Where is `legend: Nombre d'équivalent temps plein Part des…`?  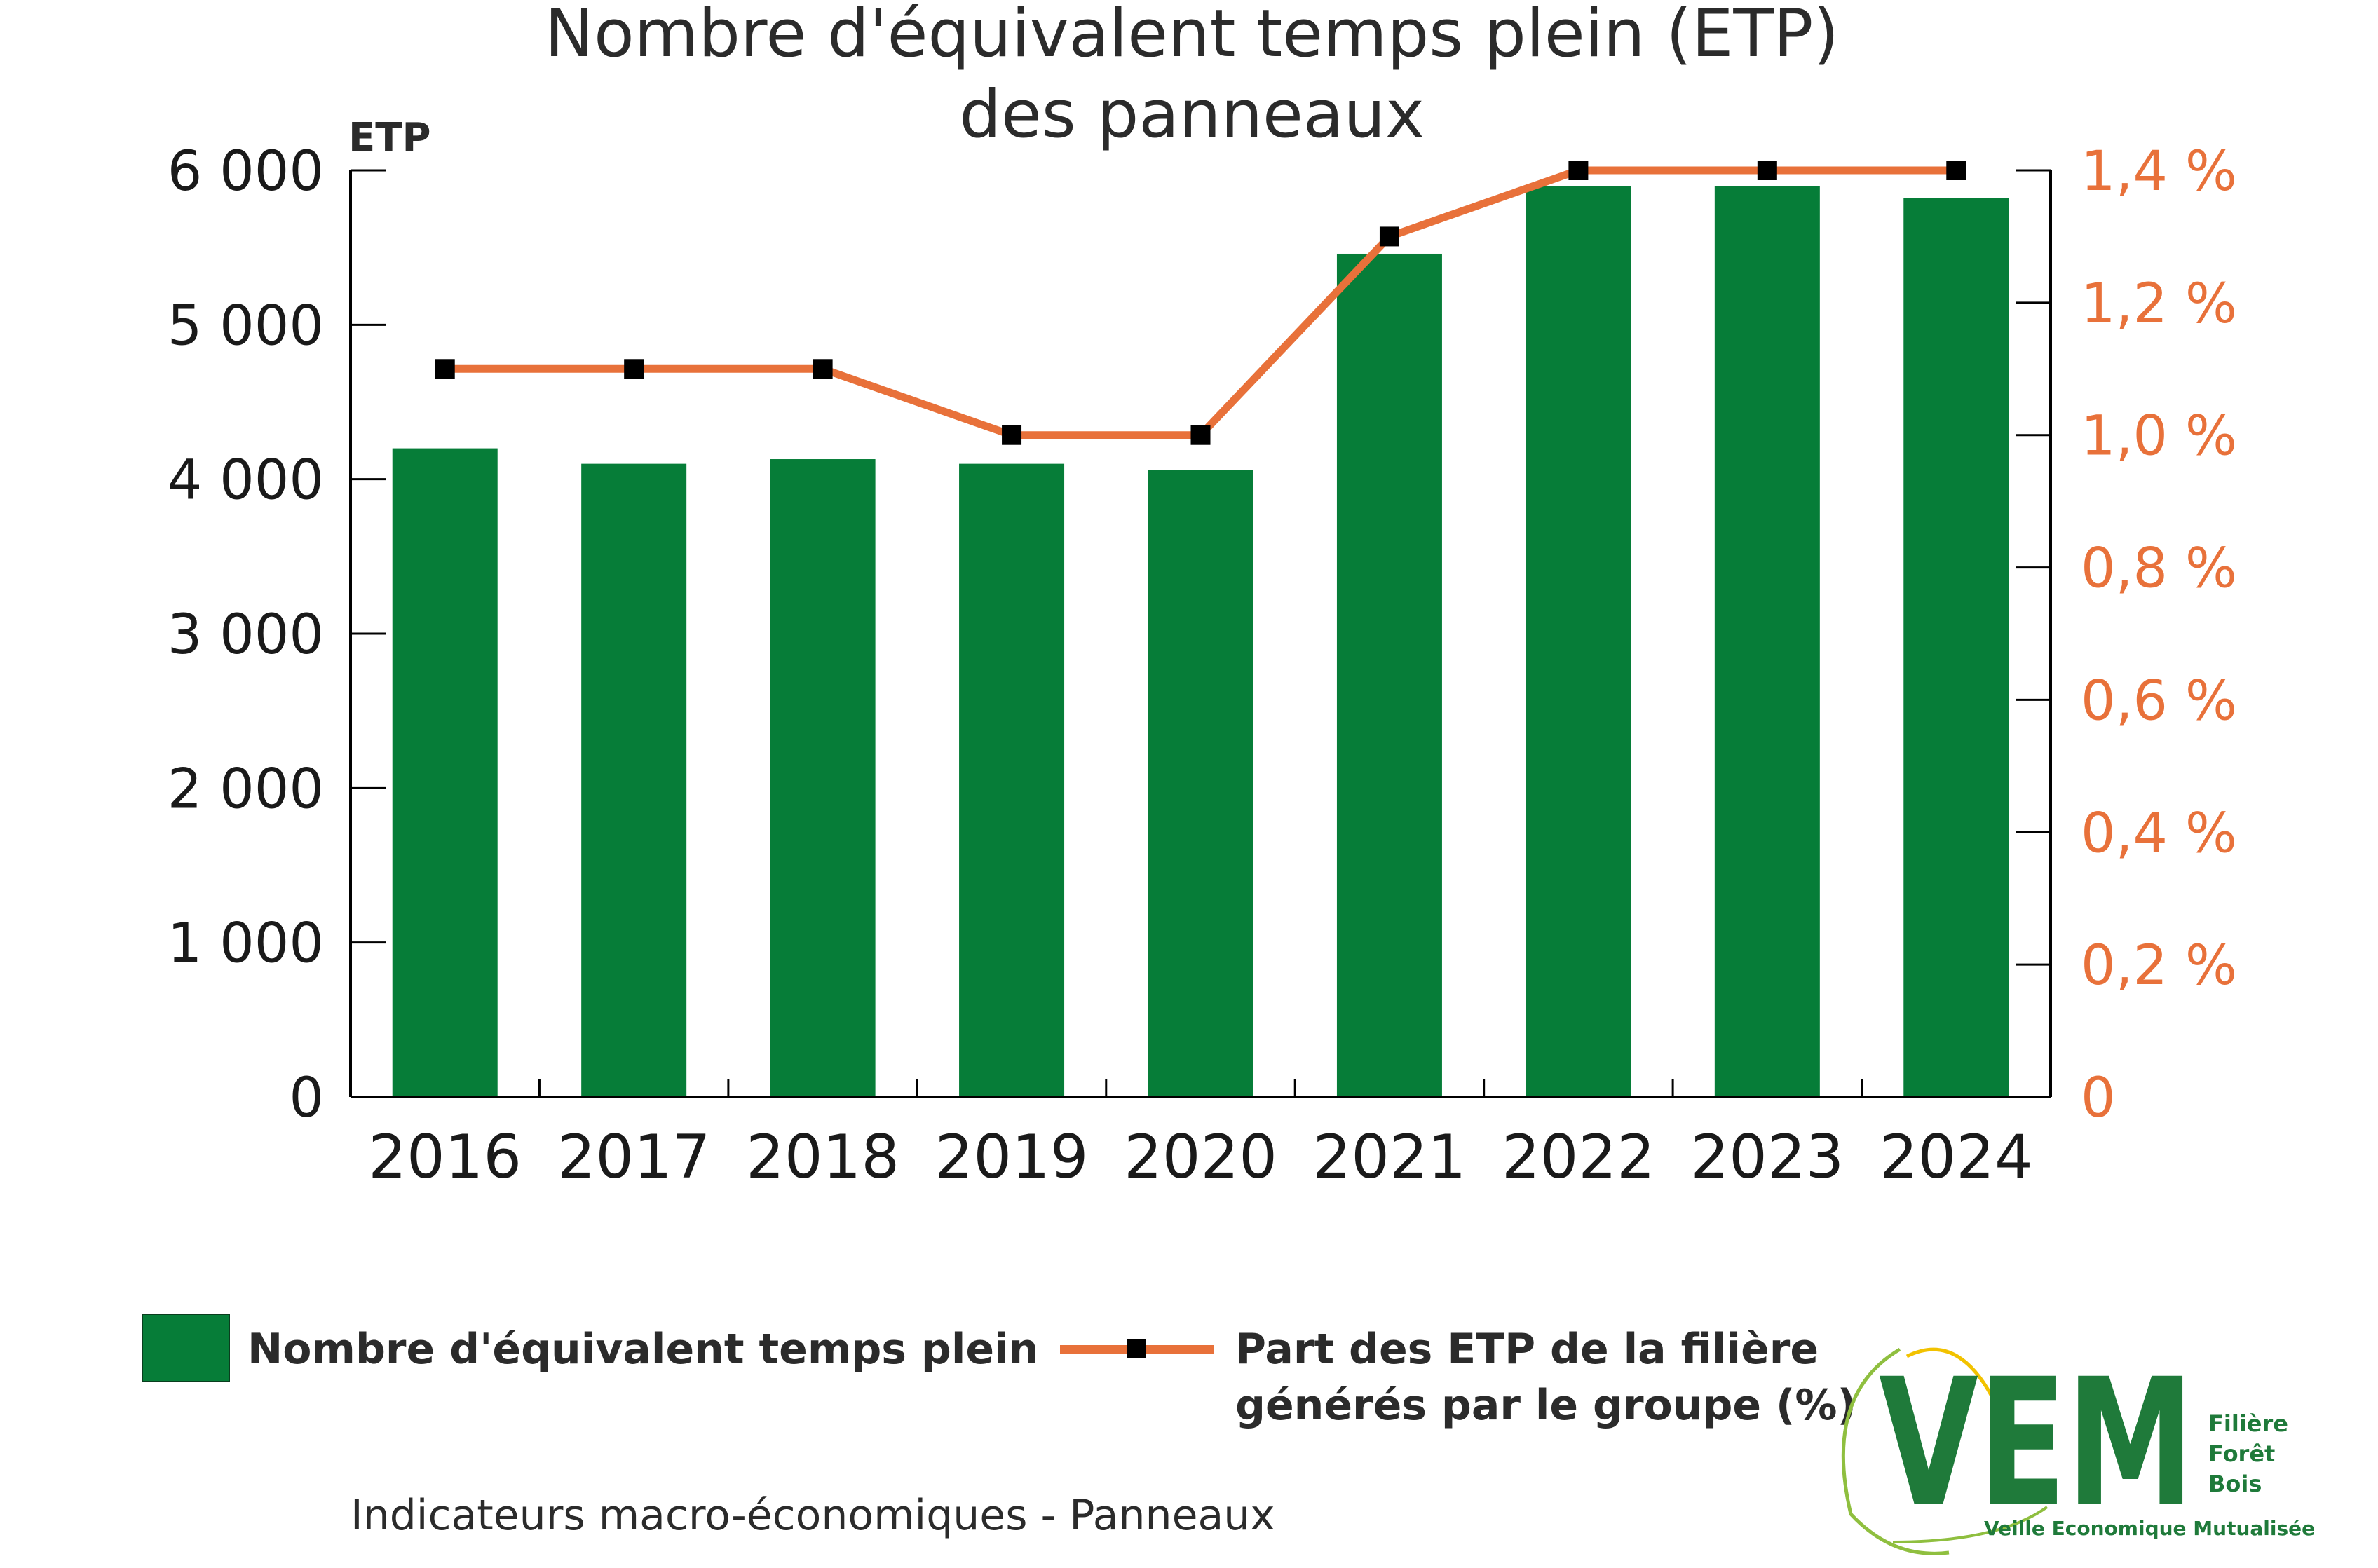 legend: Nombre d'équivalent temps plein Part des… is located at coordinates (999, 1372).